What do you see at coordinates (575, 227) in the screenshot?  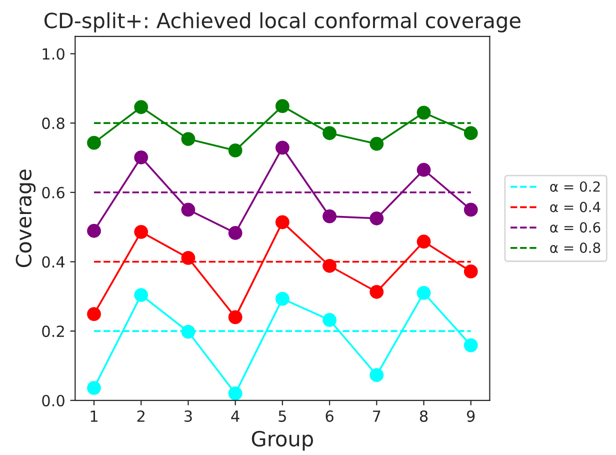 I see `legend-label: α = 0.6` at bounding box center [575, 227].